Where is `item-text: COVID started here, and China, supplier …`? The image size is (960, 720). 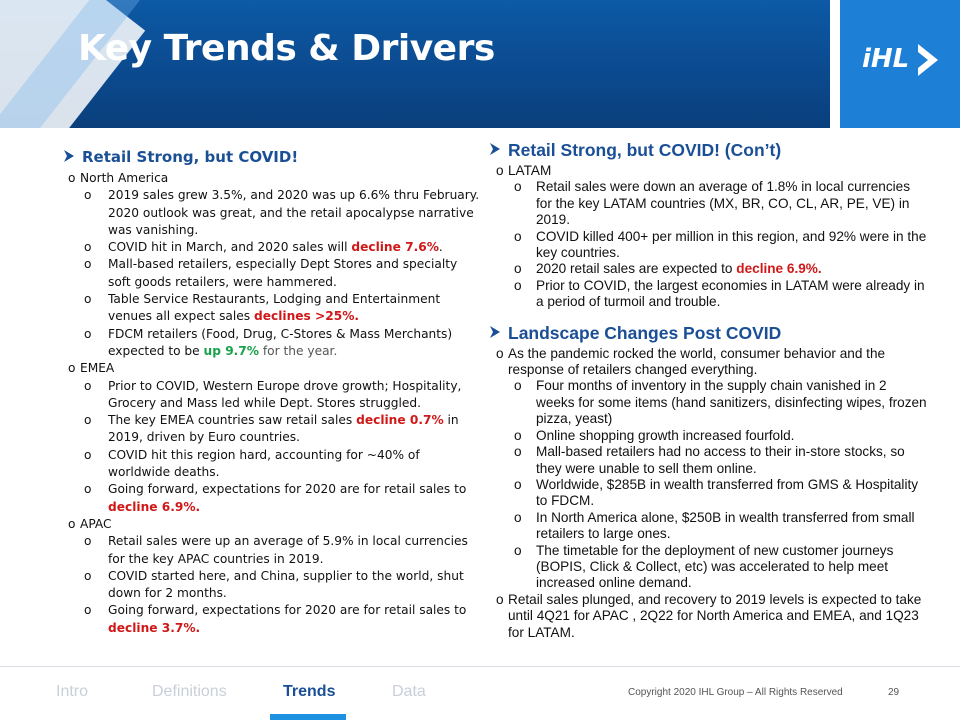
item-text: COVID started here, and China, supplier … is located at coordinates (286, 584).